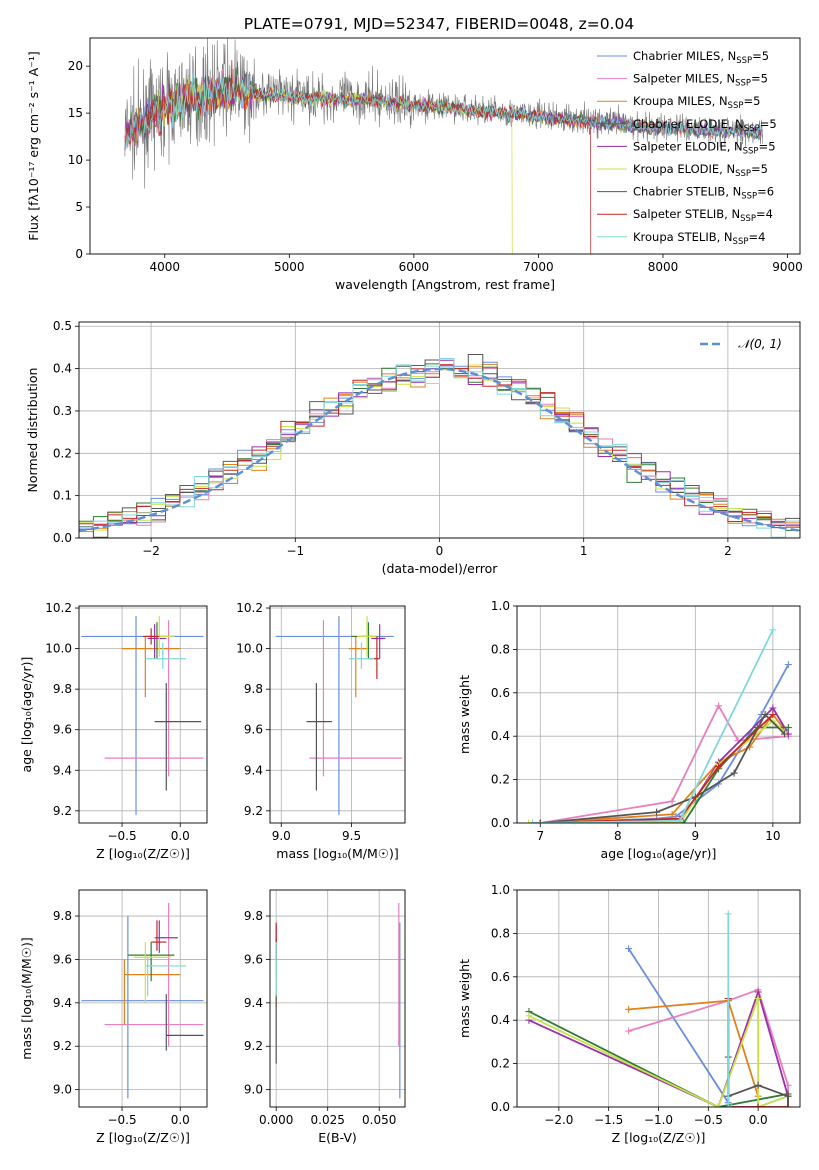 Image resolution: width=819 pixels, height=1170 pixels. I want to click on x-axis-label: (data-model)/error, so click(440, 568).